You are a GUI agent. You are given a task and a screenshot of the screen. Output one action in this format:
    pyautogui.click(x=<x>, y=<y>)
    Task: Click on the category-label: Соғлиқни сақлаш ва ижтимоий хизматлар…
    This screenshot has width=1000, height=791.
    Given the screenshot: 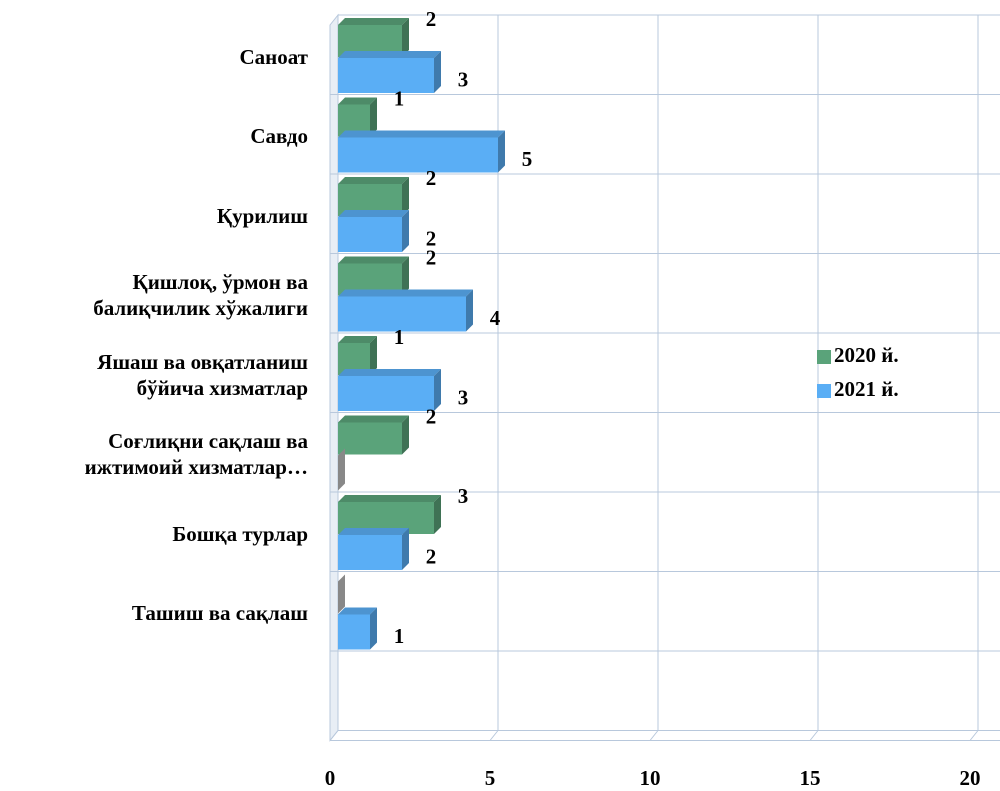 What is the action you would take?
    pyautogui.click(x=196, y=454)
    